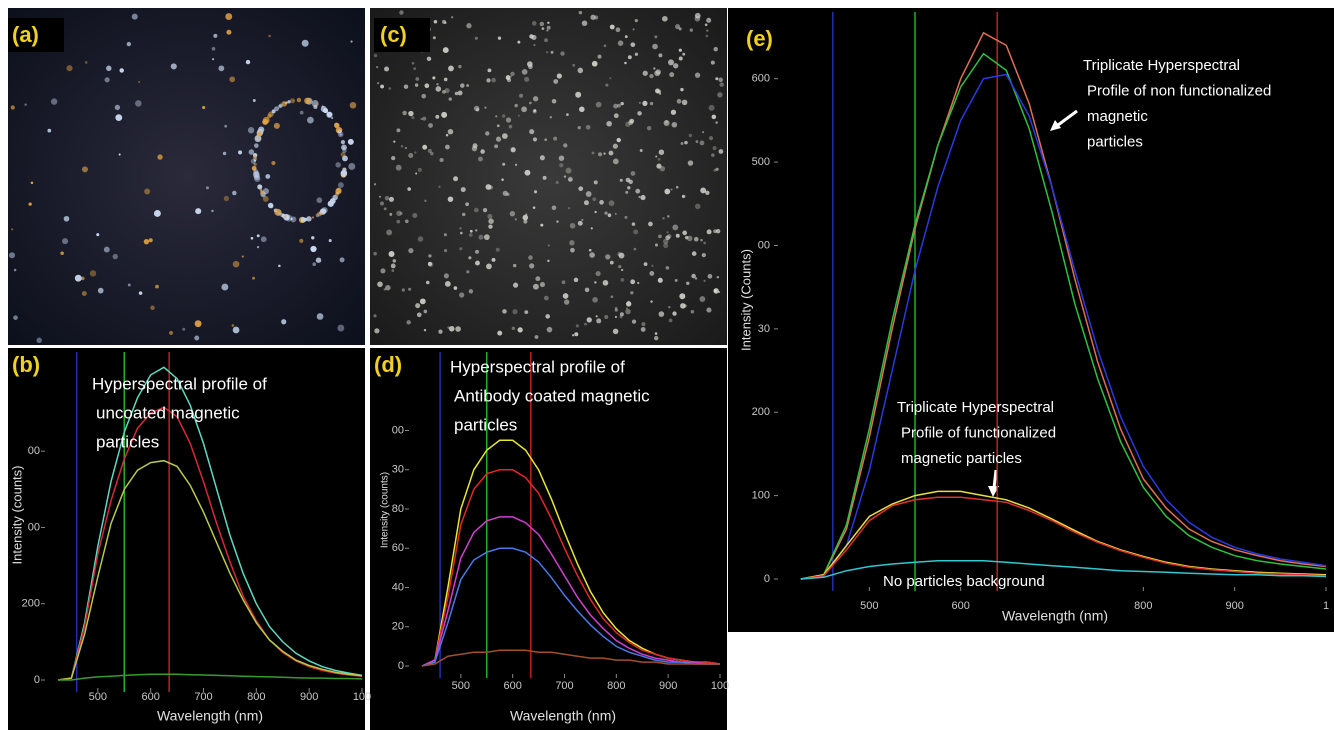 This screenshot has width=1334, height=730. Describe the element at coordinates (16, 515) in the screenshot. I see `y-axis-label: Intensity (counts)` at that location.